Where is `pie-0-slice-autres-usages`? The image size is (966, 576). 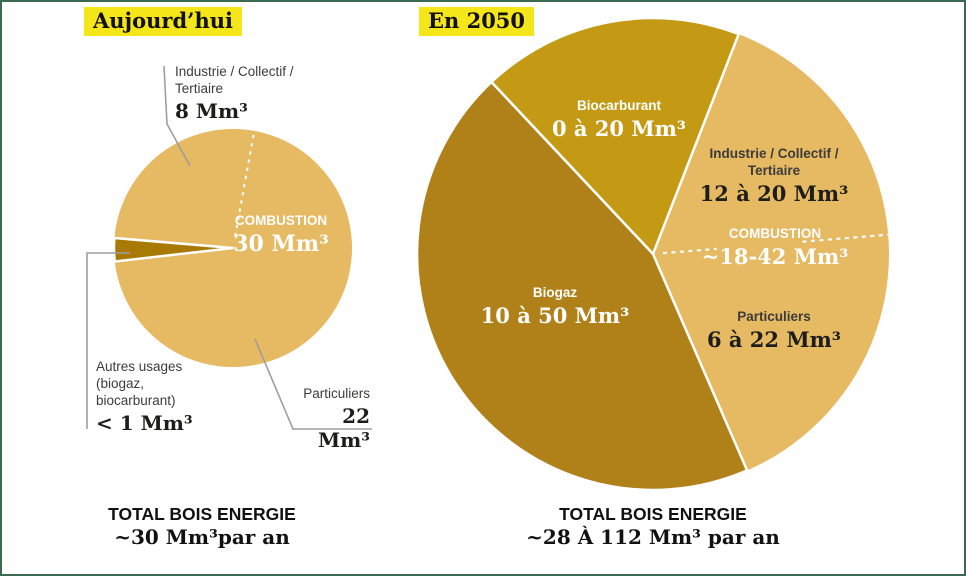 pie-0-slice-autres-usages is located at coordinates (173, 249).